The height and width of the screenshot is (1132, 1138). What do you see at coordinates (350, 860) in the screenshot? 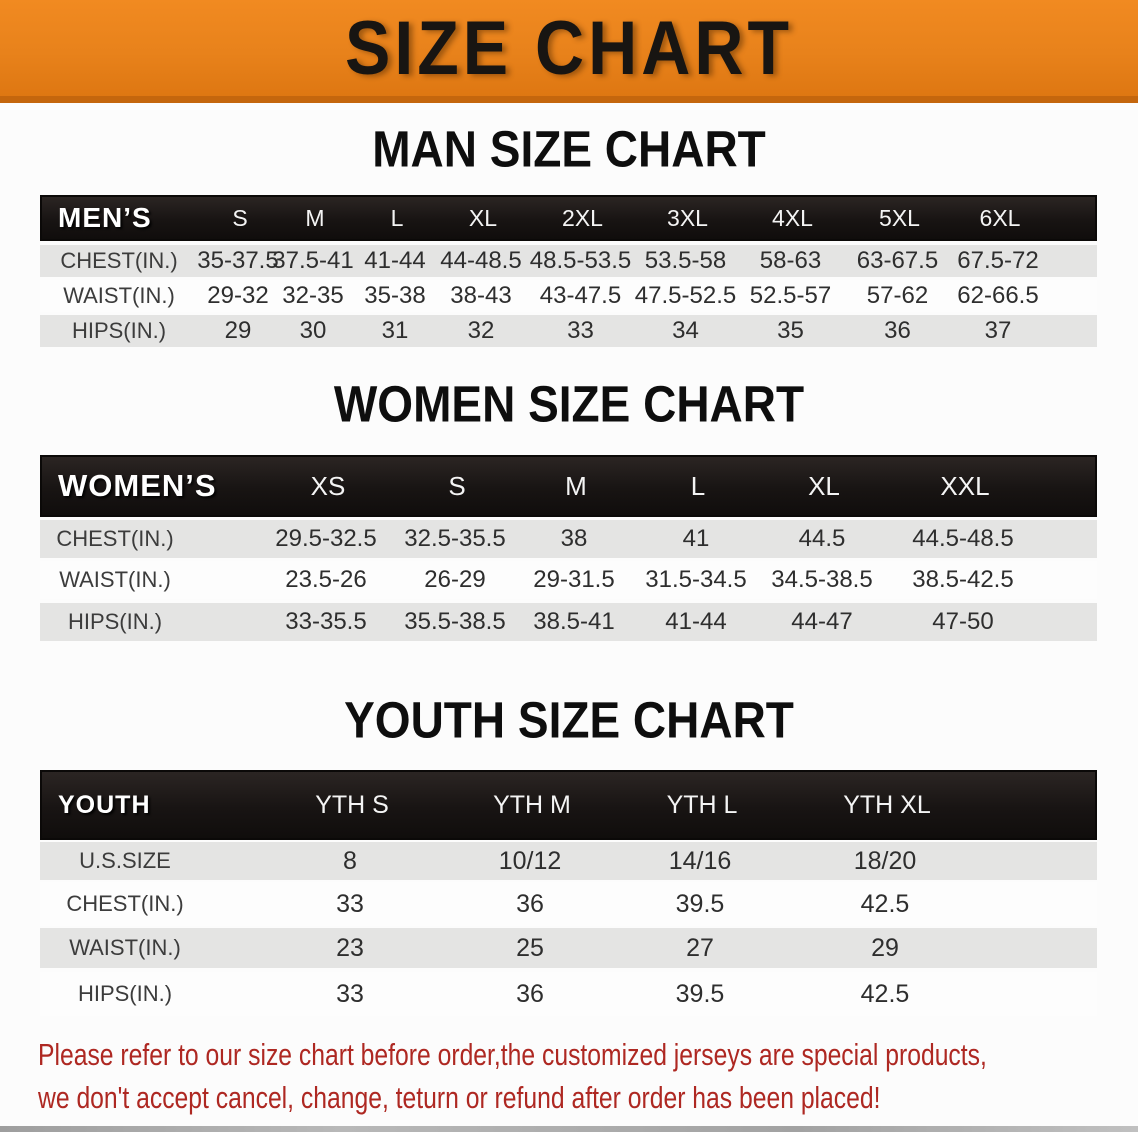
I see `size-cell: 8` at bounding box center [350, 860].